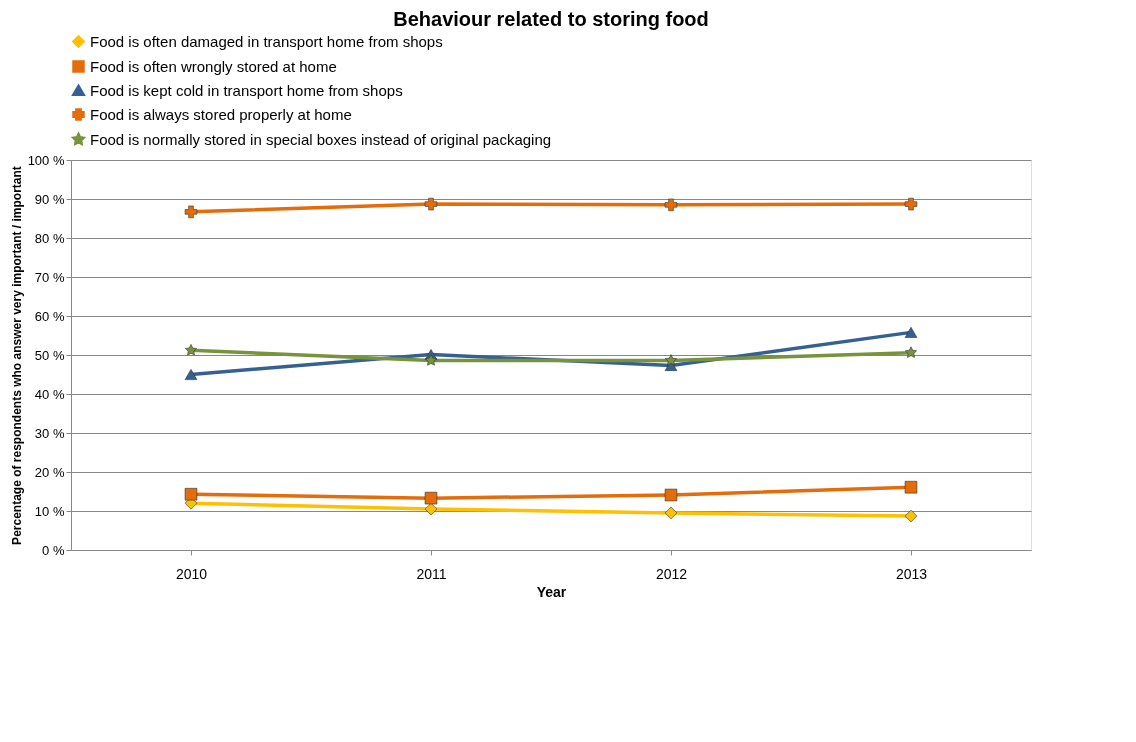 The height and width of the screenshot is (742, 1136). Describe the element at coordinates (213, 66) in the screenshot. I see `legend-label: Food is often wrongly stored at home` at that location.